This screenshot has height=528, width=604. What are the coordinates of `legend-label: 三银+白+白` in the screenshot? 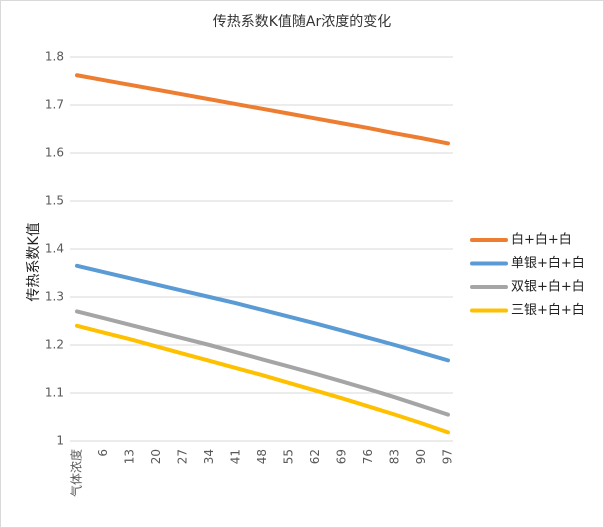 It's located at (548, 310).